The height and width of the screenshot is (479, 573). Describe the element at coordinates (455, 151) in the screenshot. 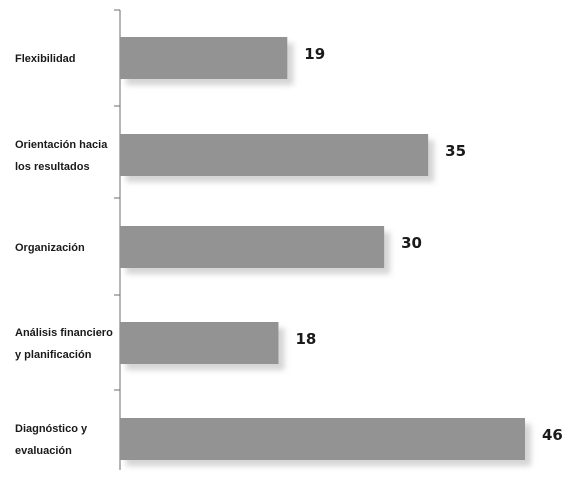

I see `data-label: 35` at that location.